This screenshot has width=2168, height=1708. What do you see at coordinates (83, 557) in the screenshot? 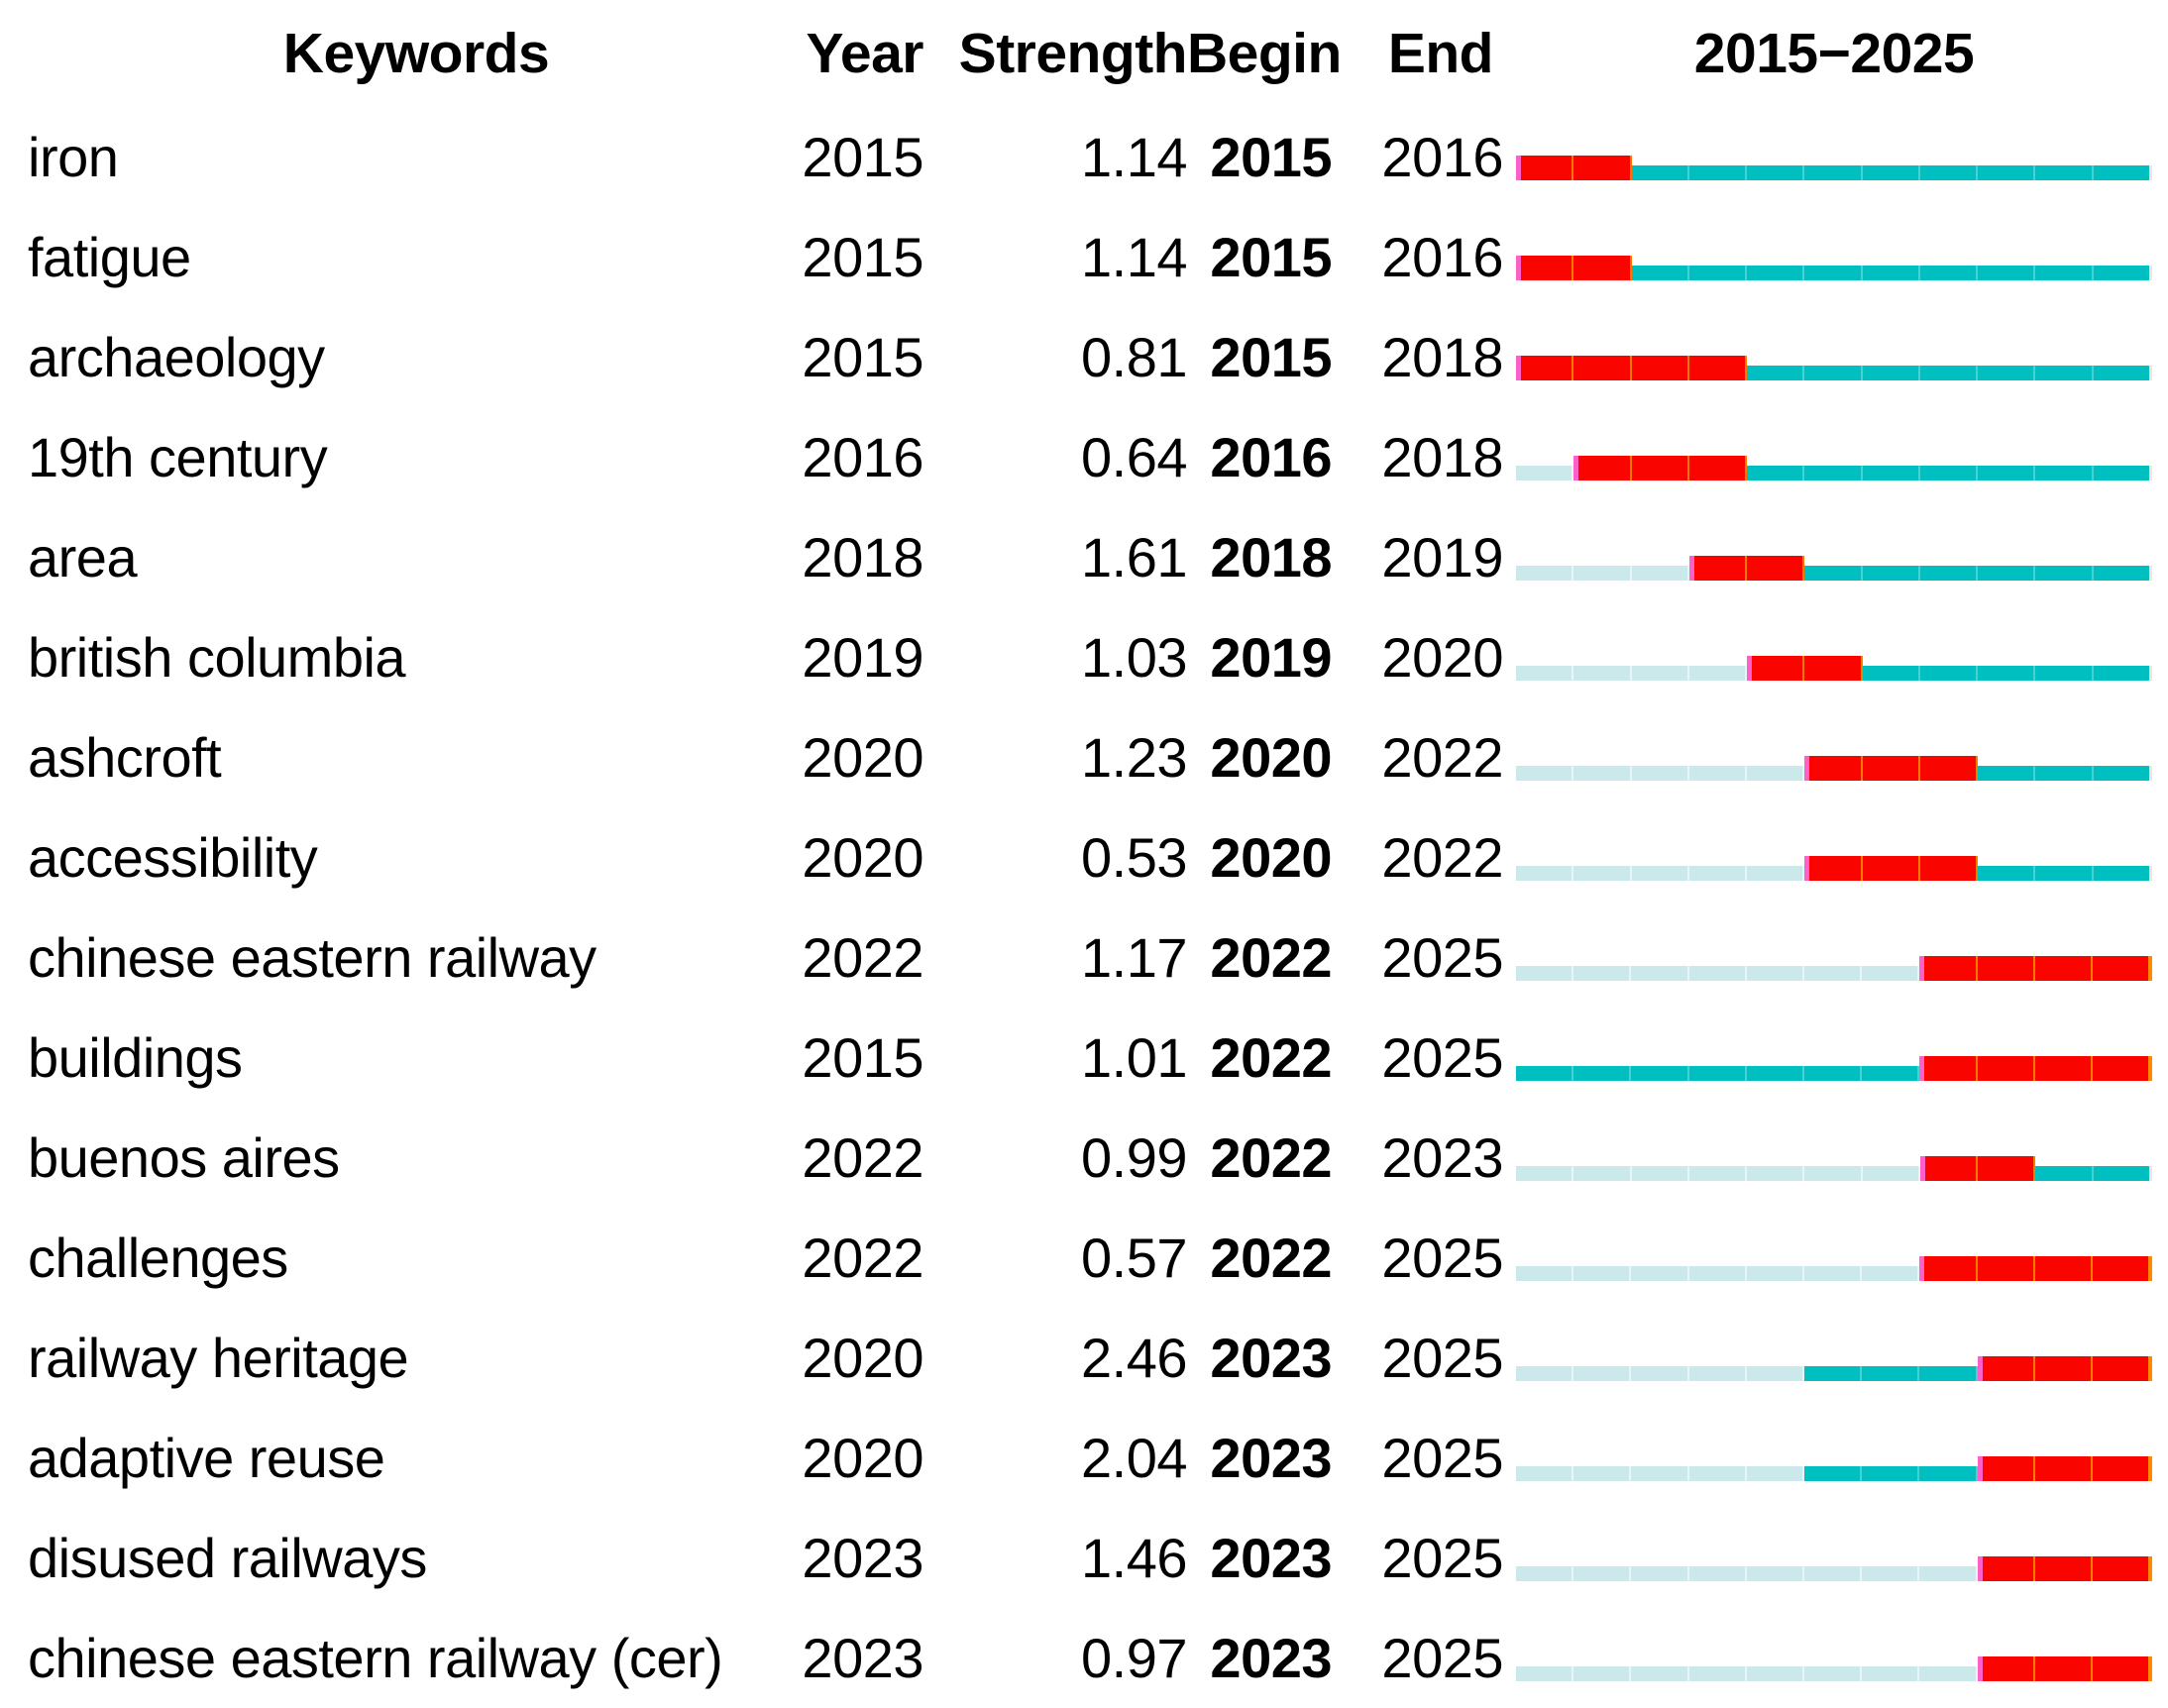
I see `keyword-cell: area` at bounding box center [83, 557].